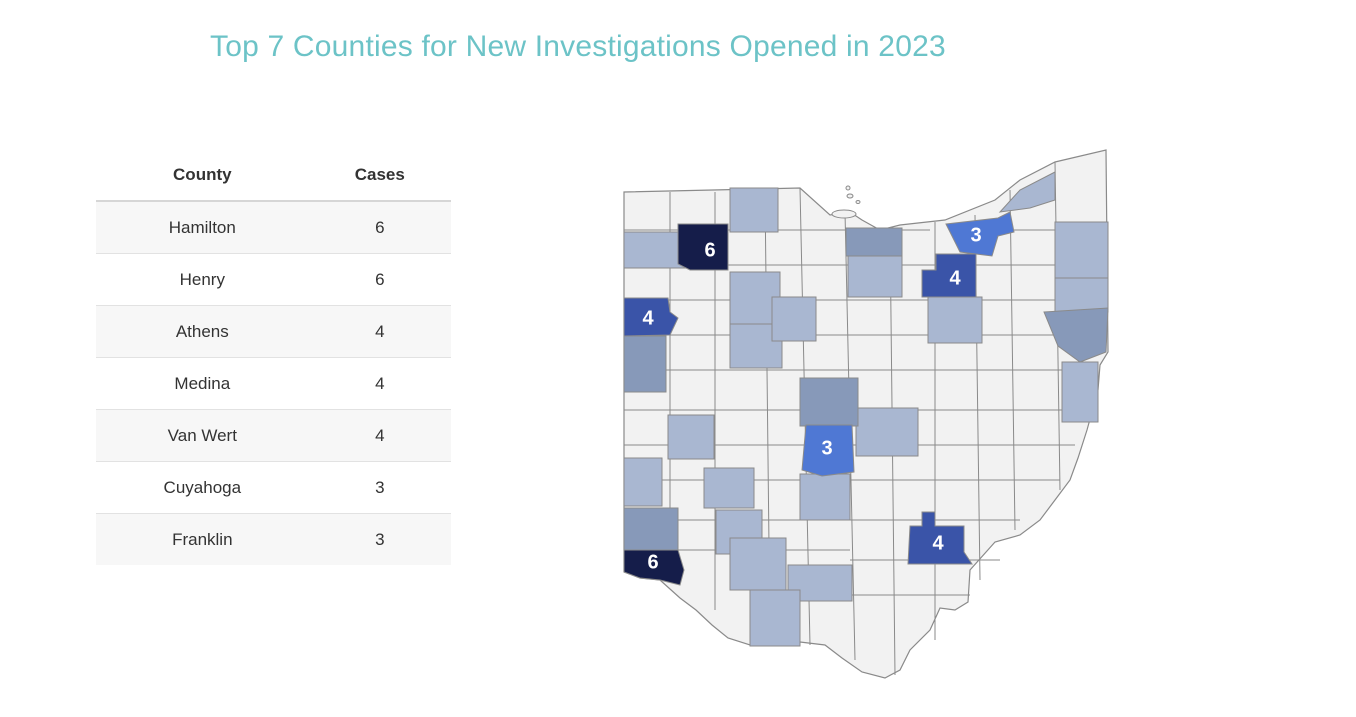 The width and height of the screenshot is (1356, 717). I want to click on cuyahoga-count-label: 3, so click(975, 235).